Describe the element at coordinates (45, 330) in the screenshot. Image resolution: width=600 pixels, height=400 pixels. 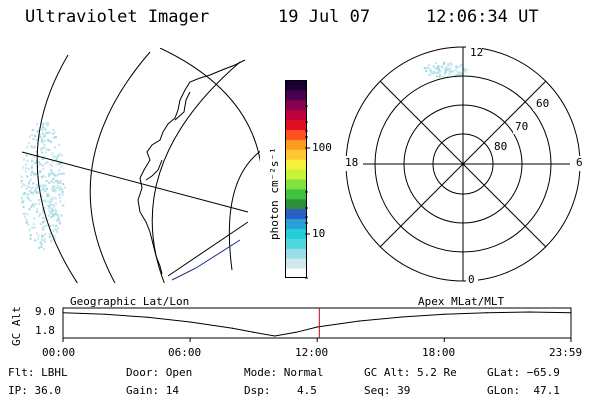
I see `timeline-y-min: 1.8` at that location.